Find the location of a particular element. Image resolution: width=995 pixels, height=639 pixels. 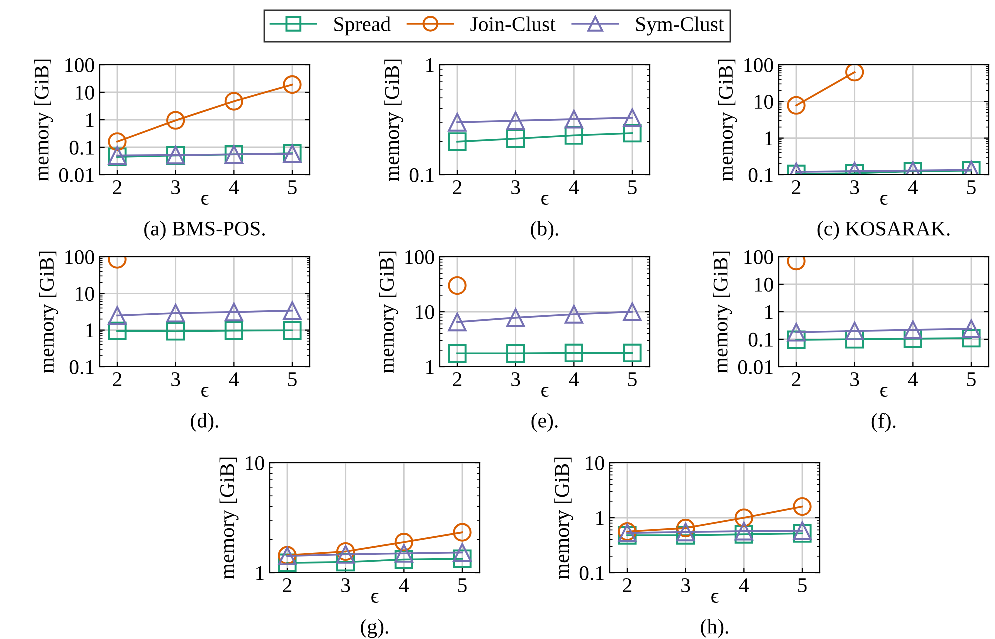

text: (g). is located at coordinates (374, 628).